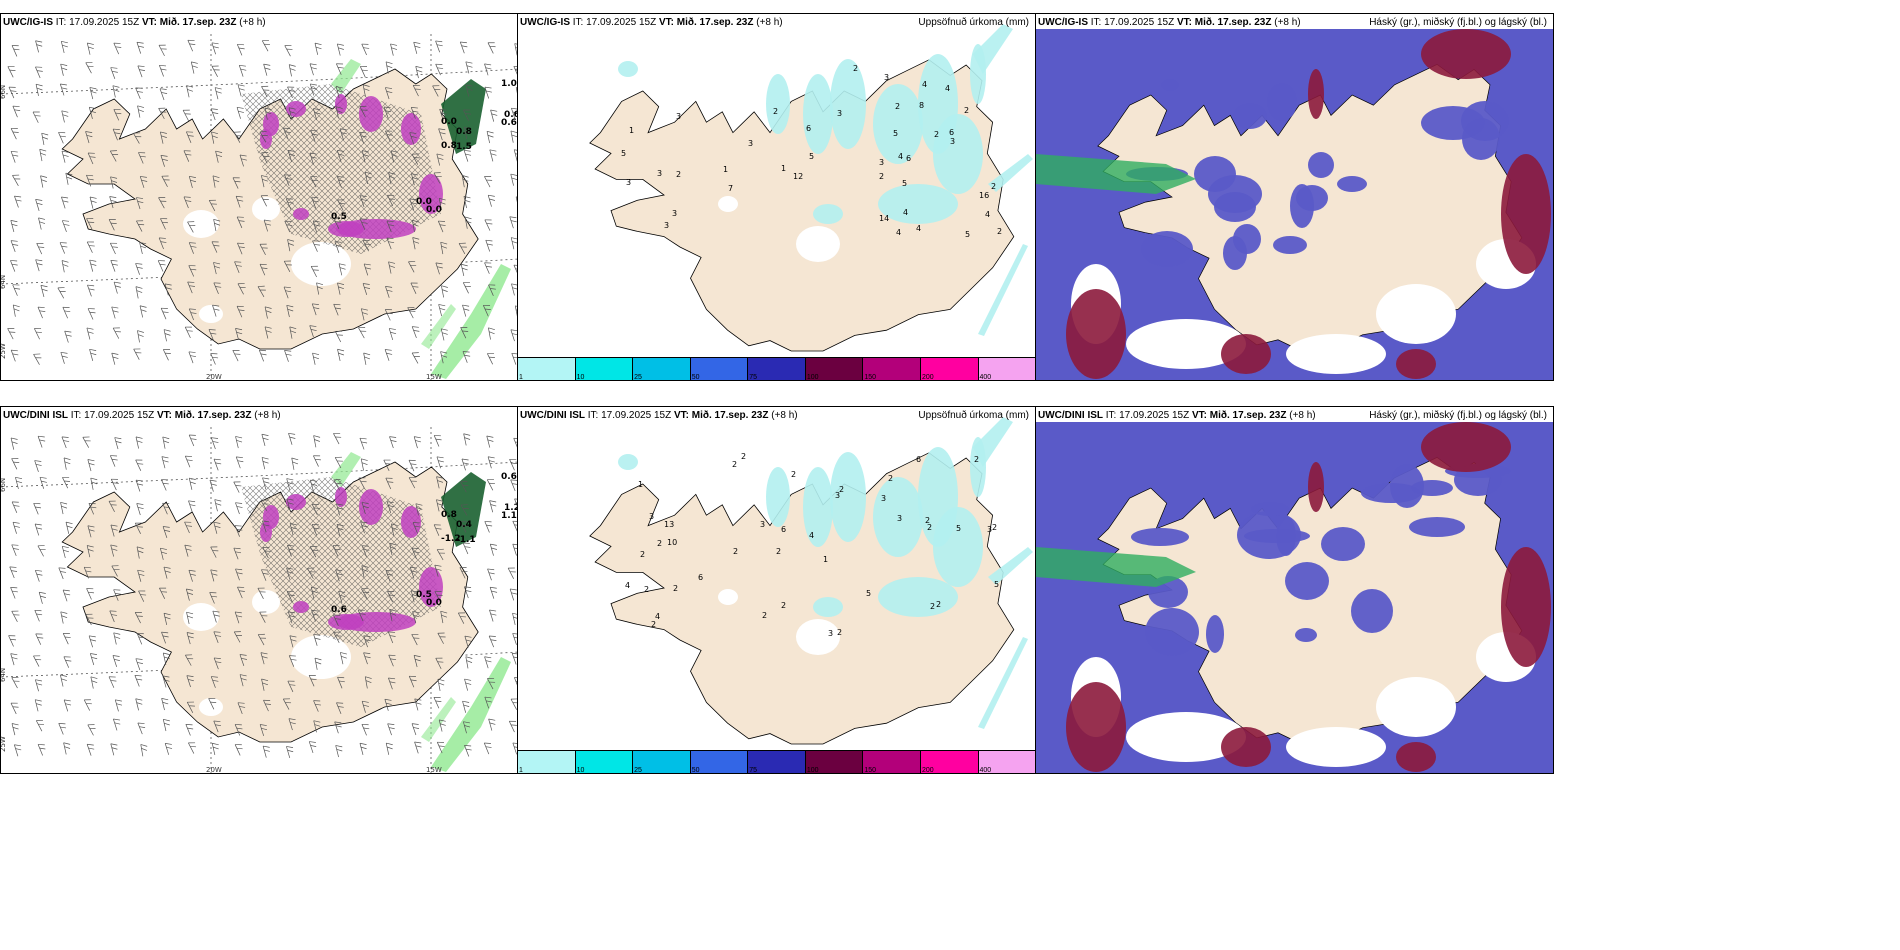 Image resolution: width=1900 pixels, height=950 pixels. I want to click on parallel-line, so click(259, 664).